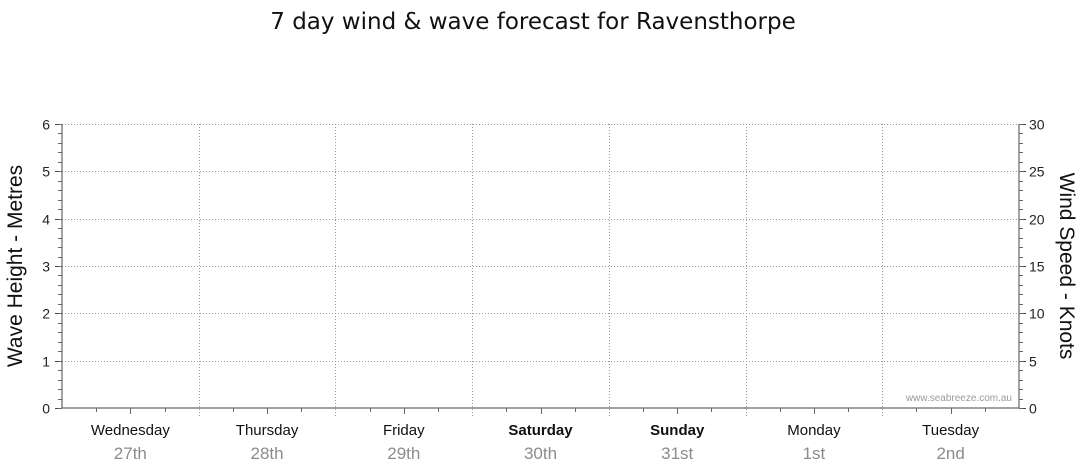  Describe the element at coordinates (1066, 266) in the screenshot. I see `right-axis-title: Wind Speed - Knots` at that location.